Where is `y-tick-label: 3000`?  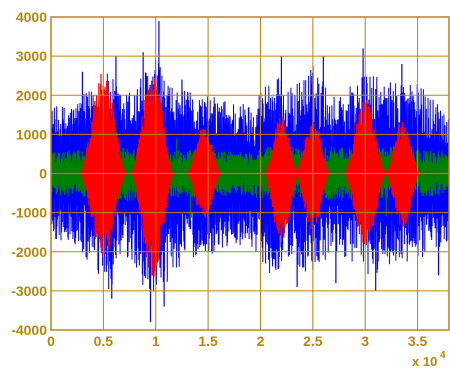 y-tick-label: 3000 is located at coordinates (31, 56).